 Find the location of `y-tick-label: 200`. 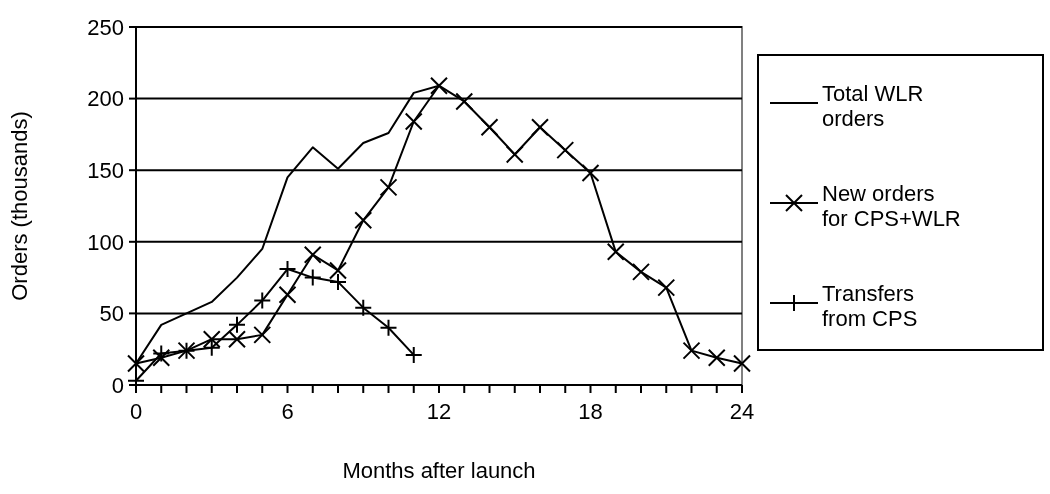

y-tick-label: 200 is located at coordinates (105, 99).